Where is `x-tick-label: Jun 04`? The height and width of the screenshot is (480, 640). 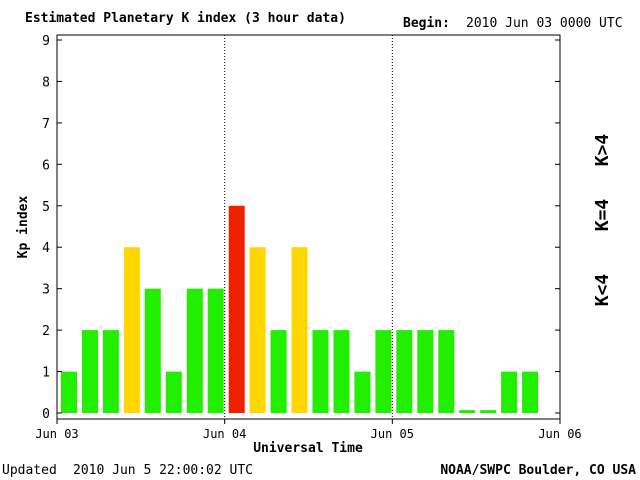 x-tick-label: Jun 04 is located at coordinates (224, 434).